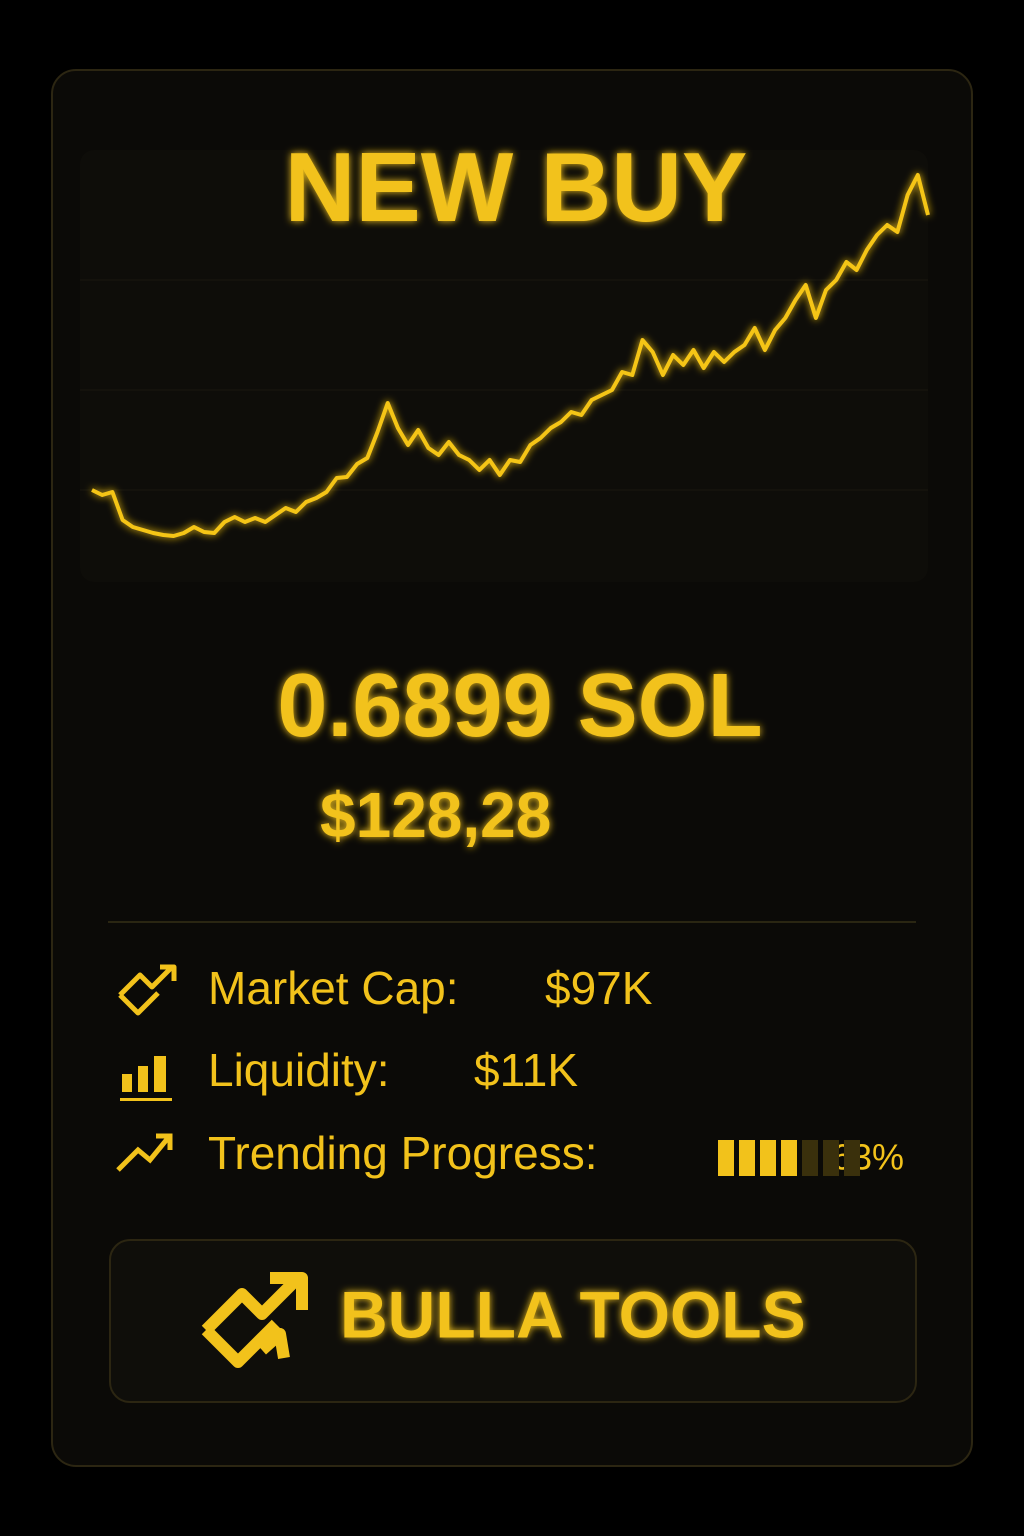  Describe the element at coordinates (402, 1153) in the screenshot. I see `stat-label: Trending Progress:` at that location.